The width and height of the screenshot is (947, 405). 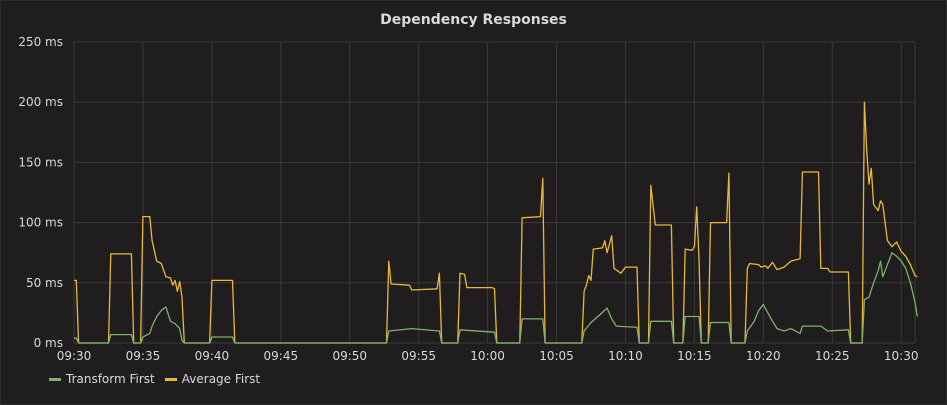 I want to click on x-tick-label: 10:15, so click(x=694, y=356).